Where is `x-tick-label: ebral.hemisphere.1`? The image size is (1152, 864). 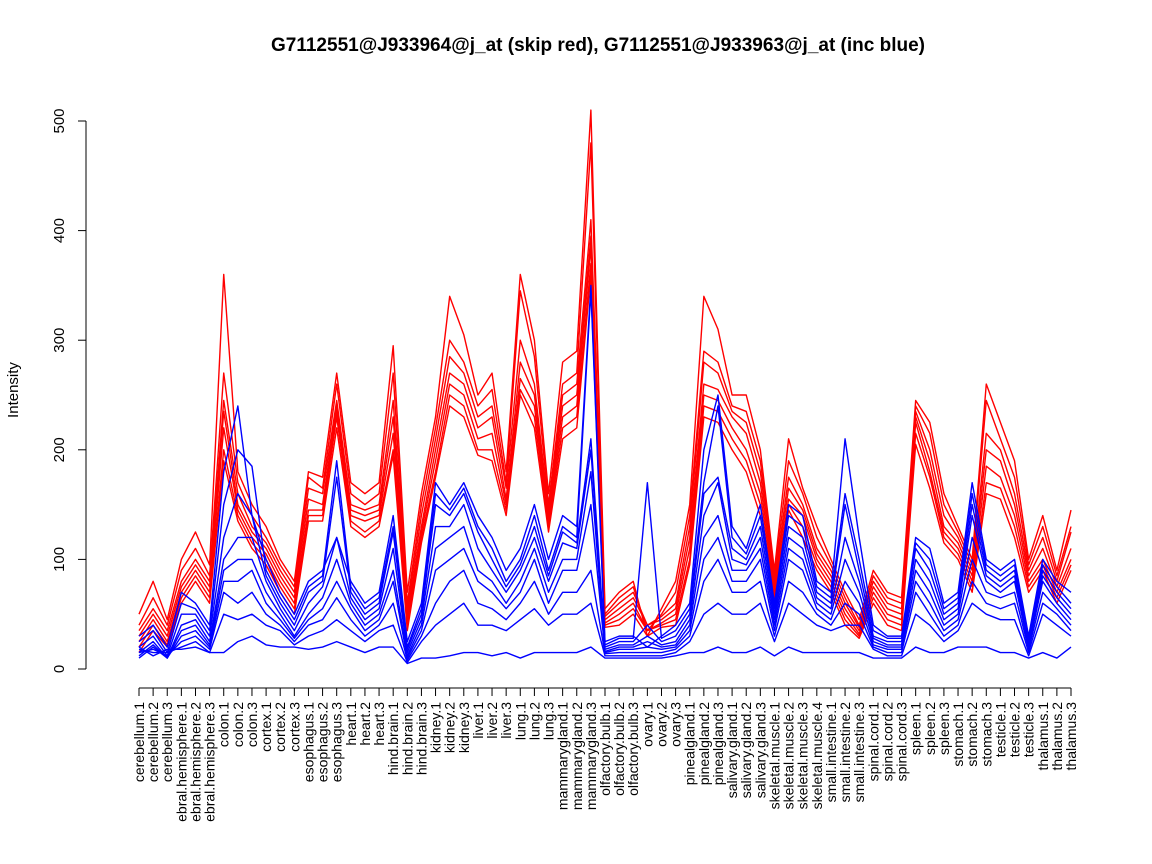
x-tick-label: ebral.hemisphere.1 is located at coordinates (181, 762).